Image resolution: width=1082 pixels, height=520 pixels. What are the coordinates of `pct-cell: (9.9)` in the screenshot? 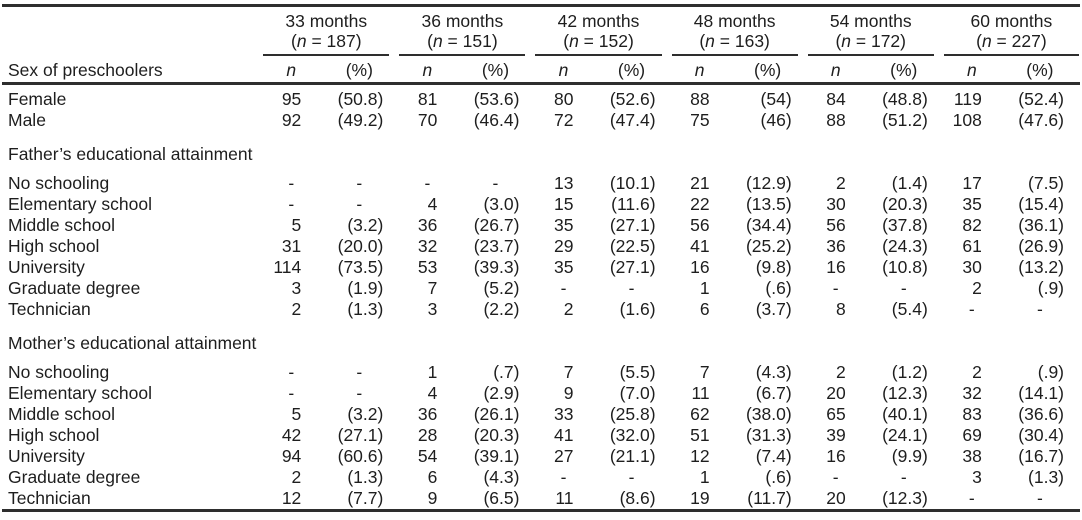 It's located at (909, 456).